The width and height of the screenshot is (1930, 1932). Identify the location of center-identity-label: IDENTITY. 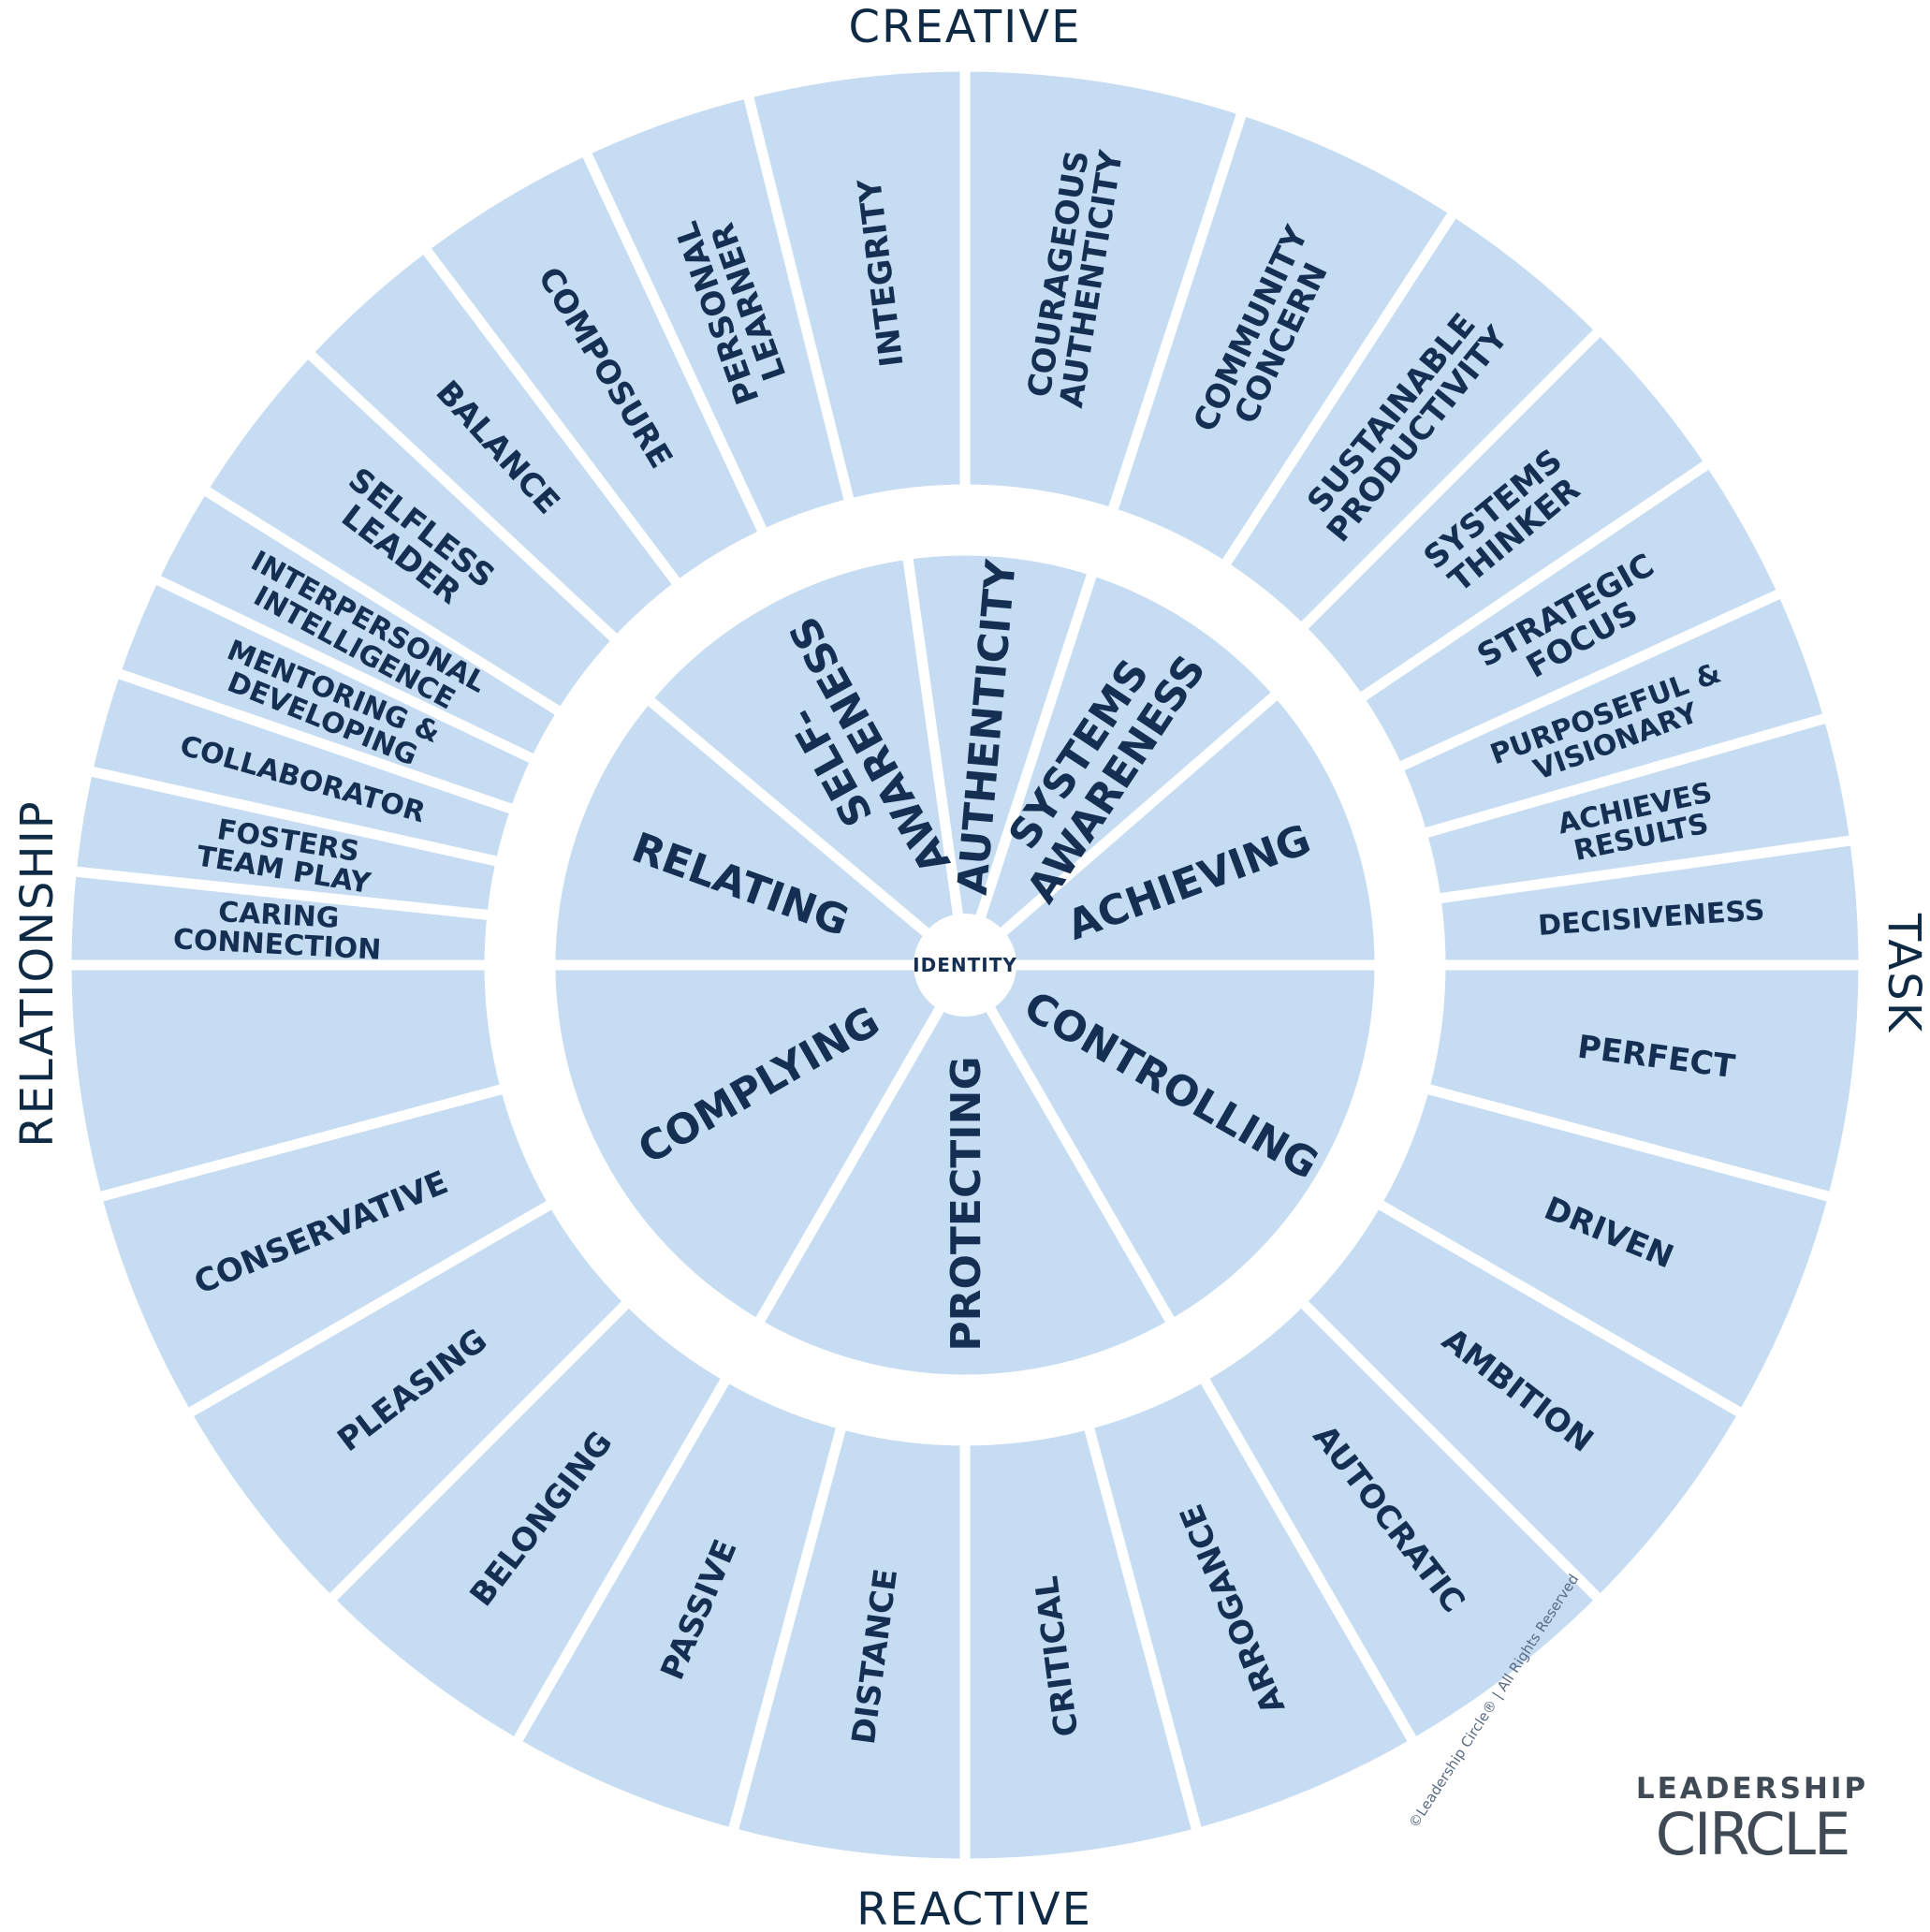
(965, 965).